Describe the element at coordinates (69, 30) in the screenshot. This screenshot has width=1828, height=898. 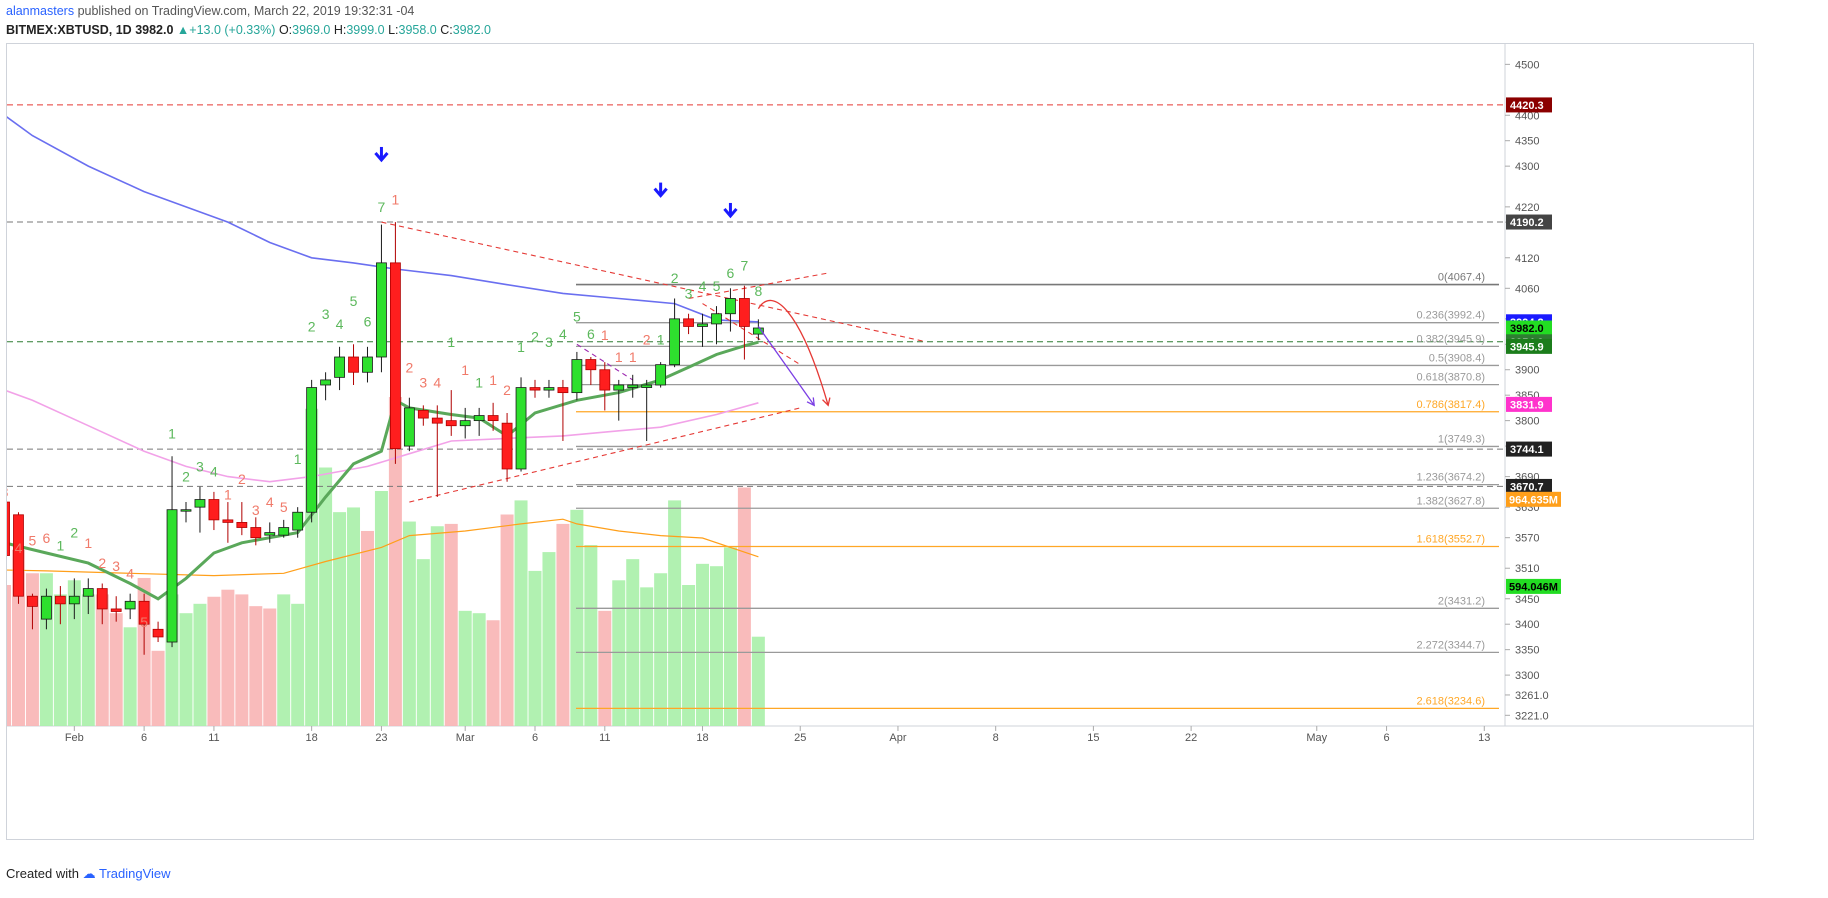
I see `symbol-title: BITMEX:XBTUSD, 1D` at that location.